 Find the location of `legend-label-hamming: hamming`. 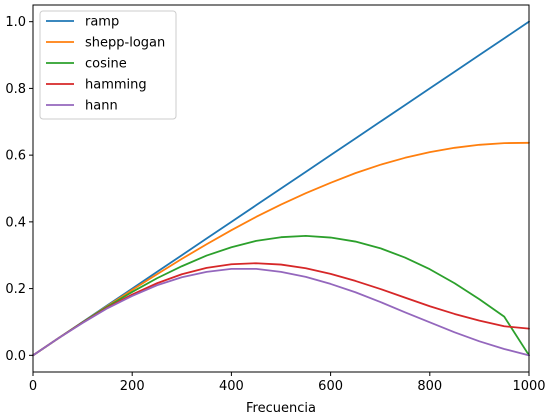

legend-label-hamming: hamming is located at coordinates (116, 85).